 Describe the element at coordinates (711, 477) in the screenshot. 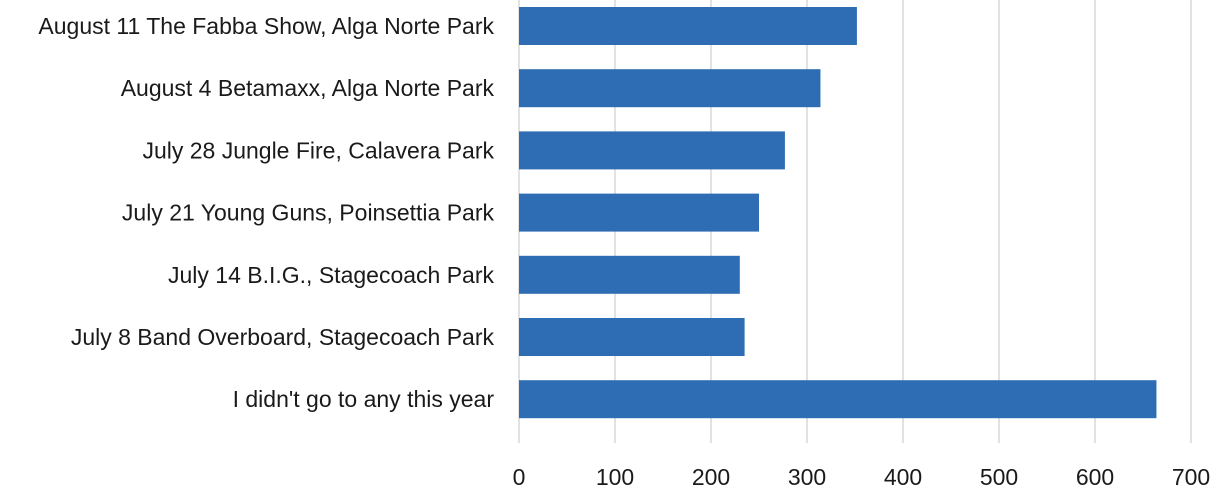

I see `x-tick-label-200: 200` at that location.